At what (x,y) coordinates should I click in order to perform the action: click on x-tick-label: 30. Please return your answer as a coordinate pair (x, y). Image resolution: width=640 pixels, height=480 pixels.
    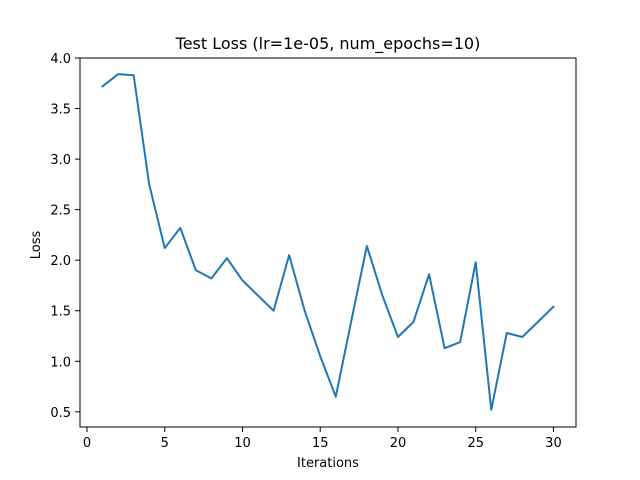
    Looking at the image, I should click on (553, 443).